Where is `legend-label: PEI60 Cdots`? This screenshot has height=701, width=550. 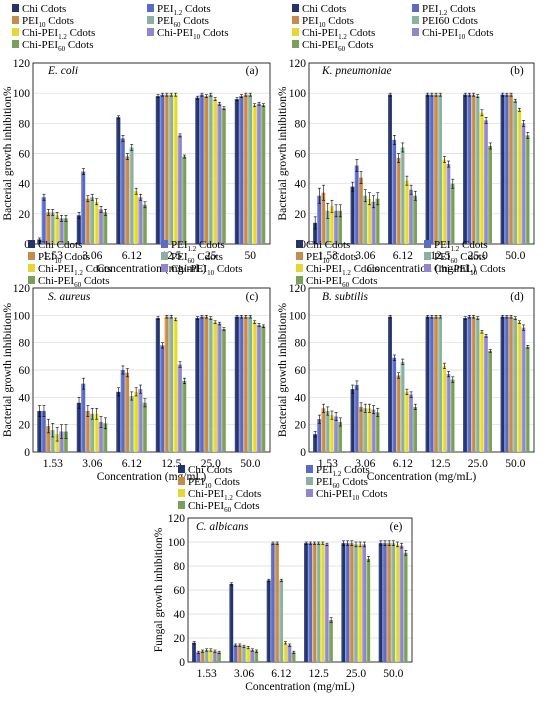
legend-label: PEI60 Cdots is located at coordinates (342, 483).